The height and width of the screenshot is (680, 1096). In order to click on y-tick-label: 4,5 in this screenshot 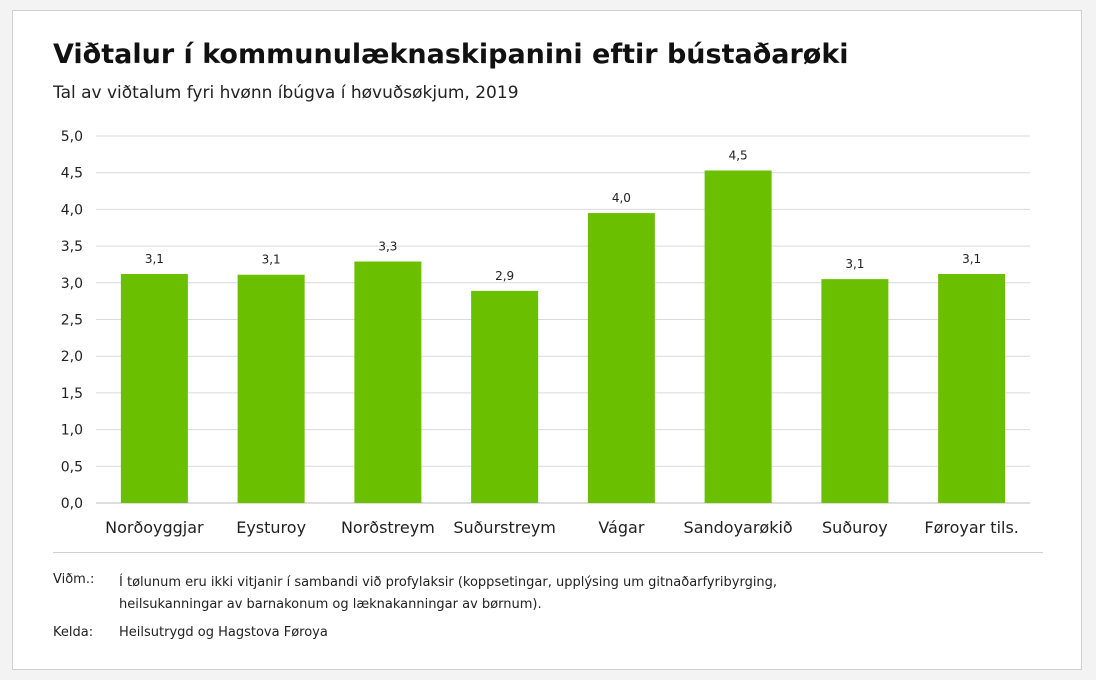, I will do `click(72, 174)`.